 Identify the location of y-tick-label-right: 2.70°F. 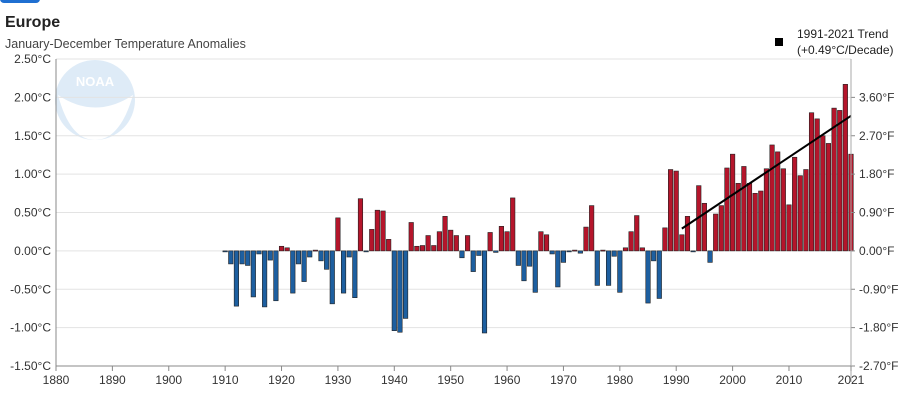
(876, 136).